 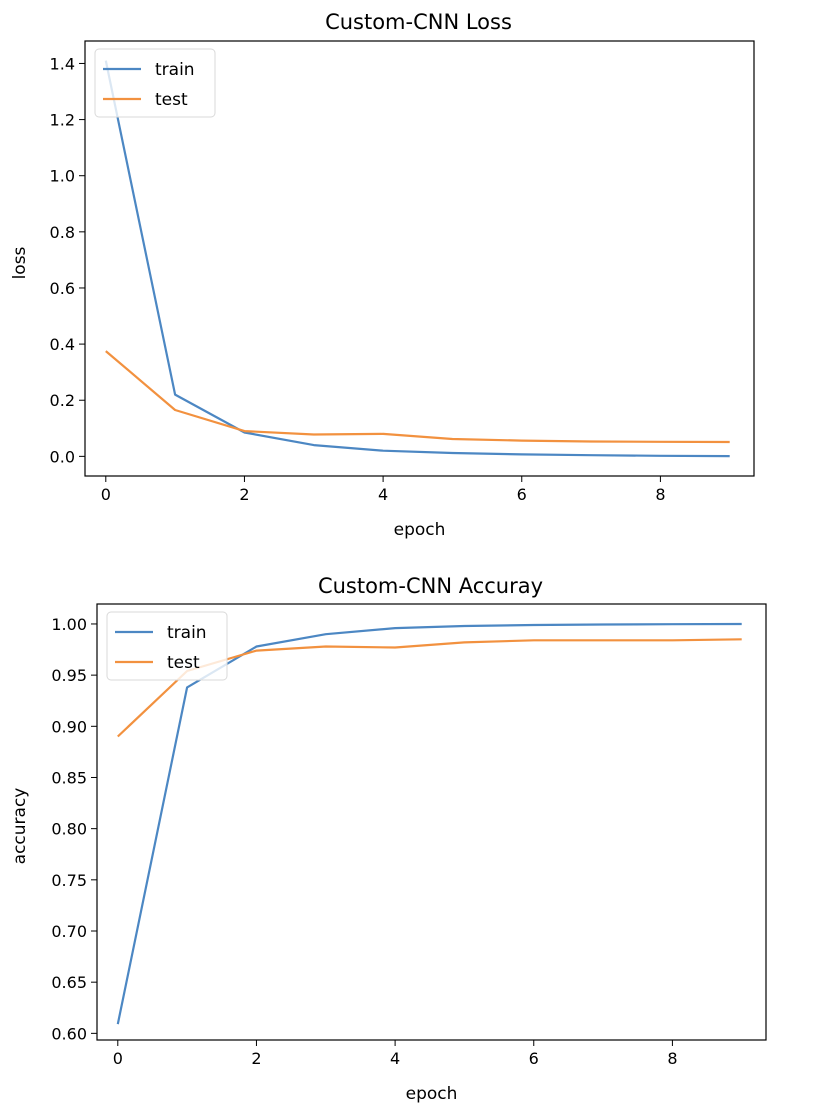 What do you see at coordinates (417, 397) in the screenshot?
I see `series-line-test` at bounding box center [417, 397].